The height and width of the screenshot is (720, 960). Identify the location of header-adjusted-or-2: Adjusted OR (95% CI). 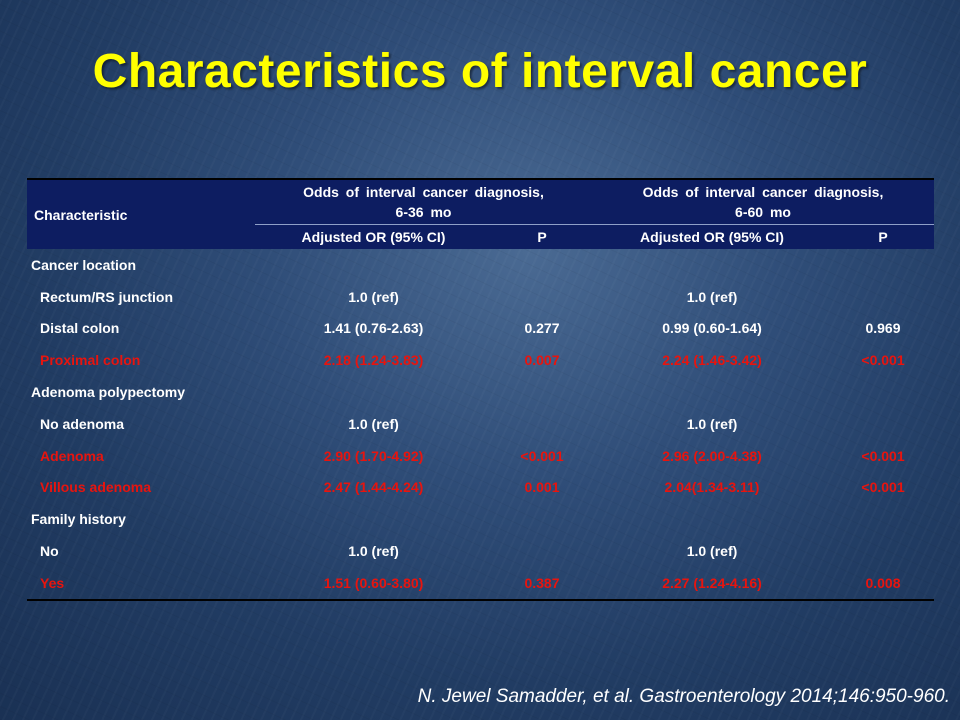
(712, 236).